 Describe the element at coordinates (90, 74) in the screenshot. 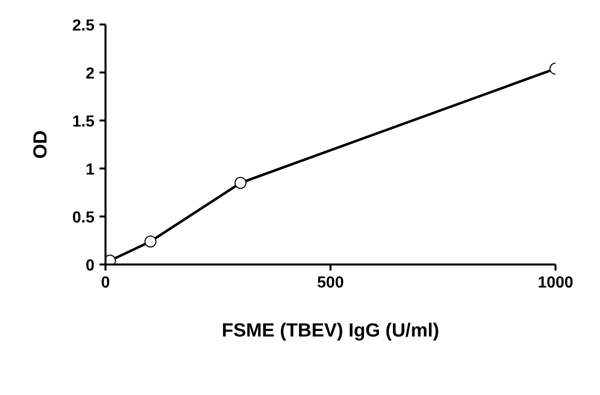

I see `y-tick-label: 2` at that location.